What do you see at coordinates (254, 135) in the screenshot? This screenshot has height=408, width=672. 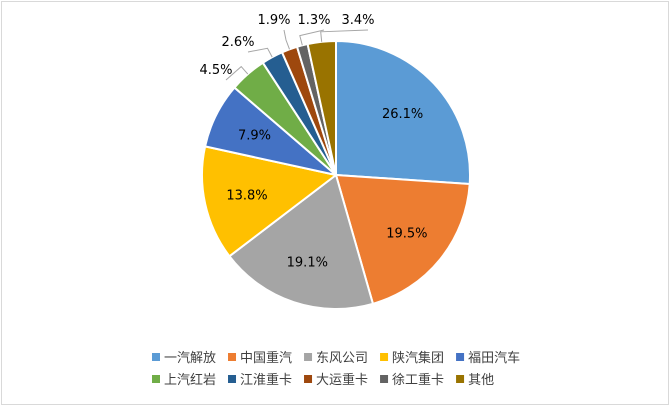 I see `data-label-5: 7.9%` at bounding box center [254, 135].